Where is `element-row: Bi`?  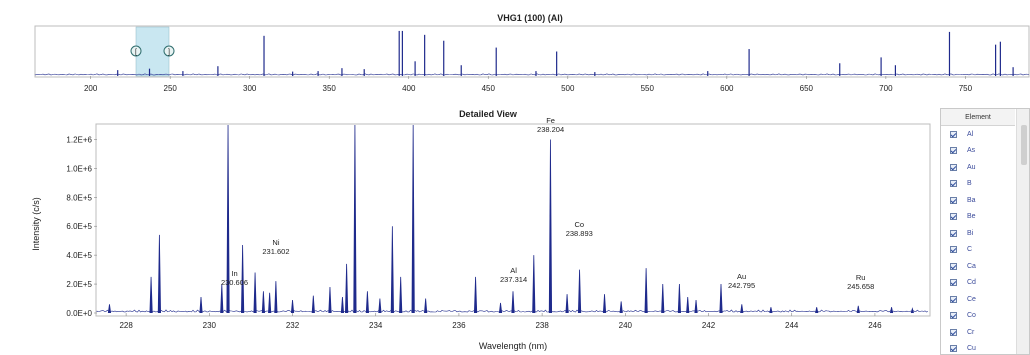 element-row: Bi is located at coordinates (978, 233).